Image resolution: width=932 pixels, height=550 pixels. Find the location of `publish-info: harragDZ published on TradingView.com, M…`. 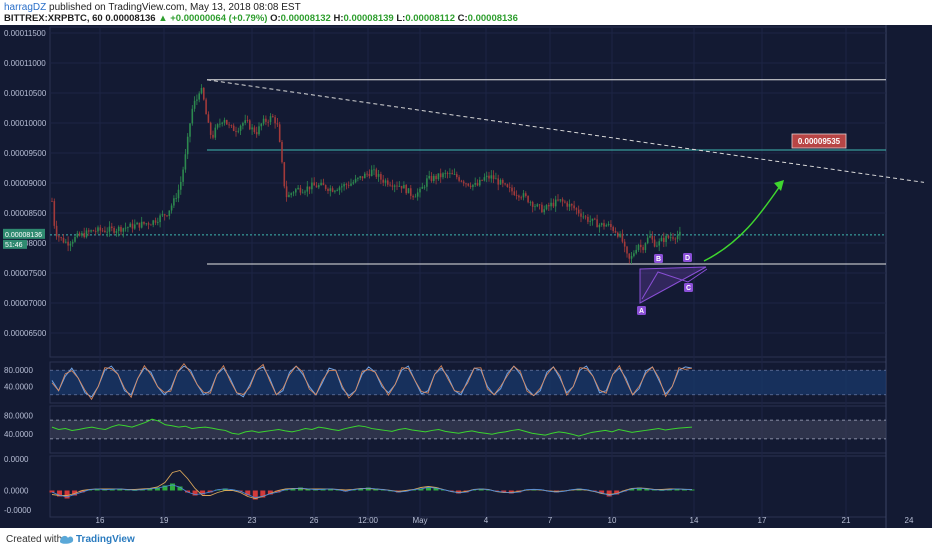

publish-info: harragDZ published on TradingView.com, M… is located at coordinates (152, 7).